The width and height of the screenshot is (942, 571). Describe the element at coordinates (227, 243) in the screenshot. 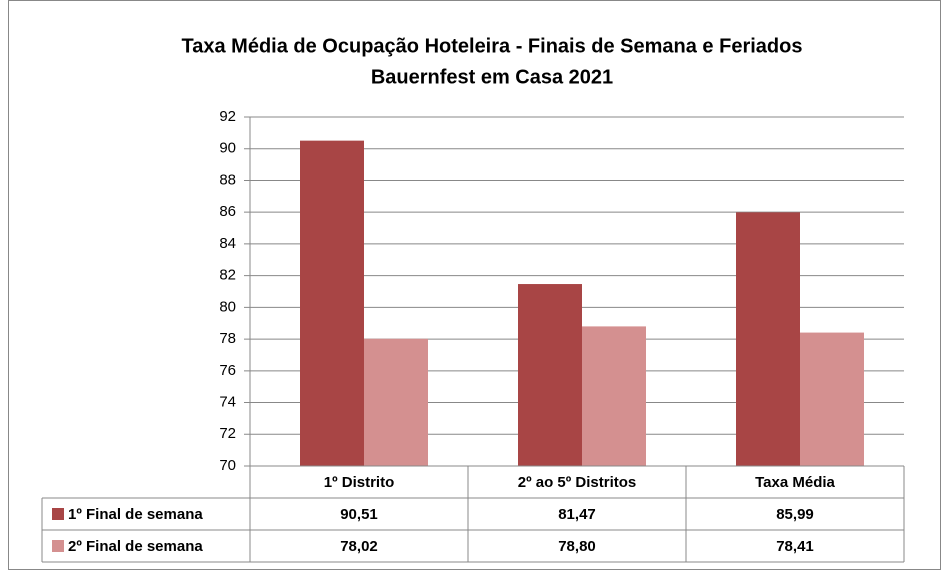

I see `y-tick-label: 84` at that location.